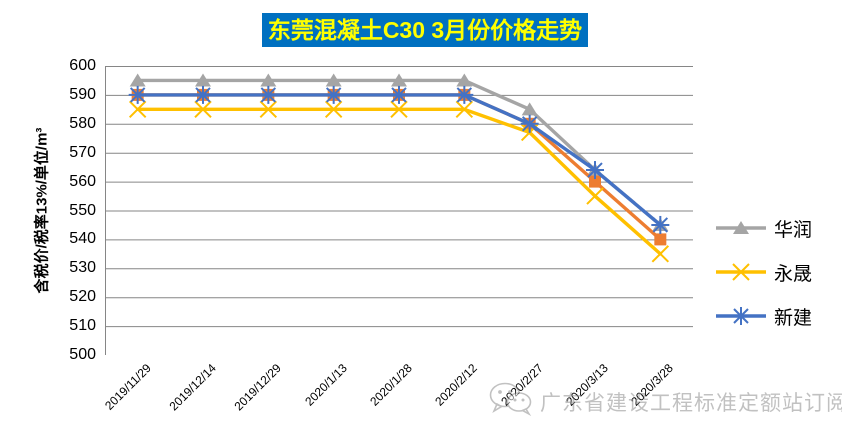 This screenshot has width=842, height=442. I want to click on legend-key-cross-icon, so click(741, 272).